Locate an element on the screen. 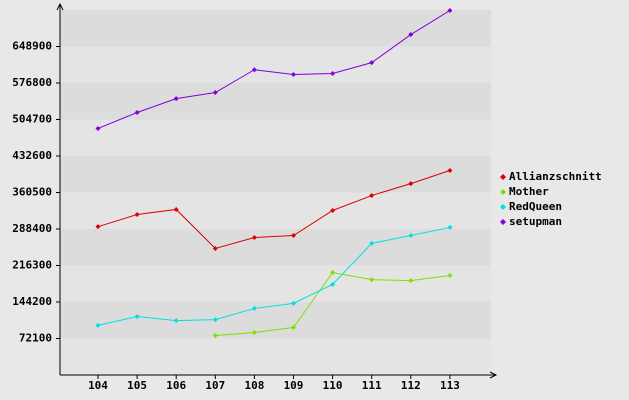 Image resolution: width=629 pixels, height=400 pixels. y-tick-label: 504700 is located at coordinates (32, 119).